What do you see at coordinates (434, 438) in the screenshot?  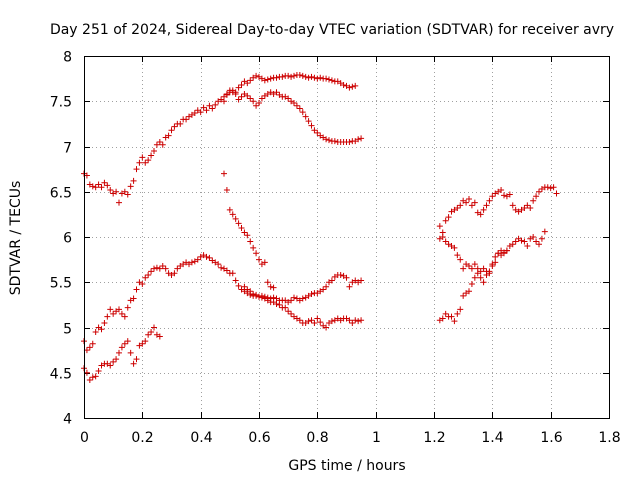 I see `x-tick-label: 1.2` at bounding box center [434, 438].